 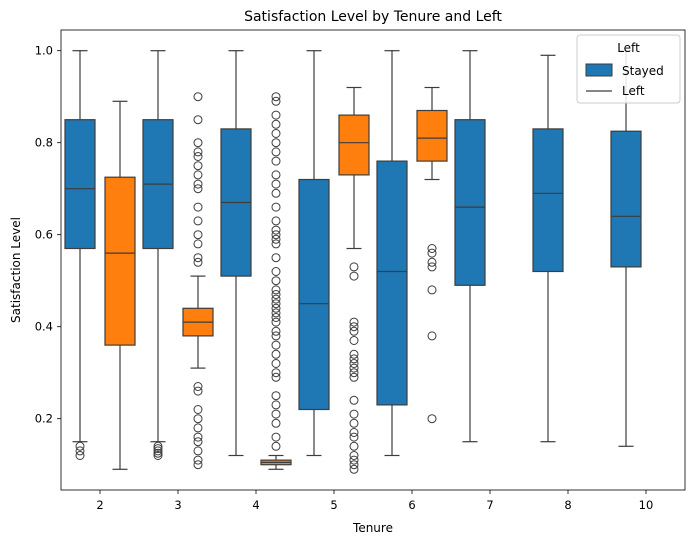 What do you see at coordinates (372, 528) in the screenshot?
I see `x-axis-label: Tenure` at bounding box center [372, 528].